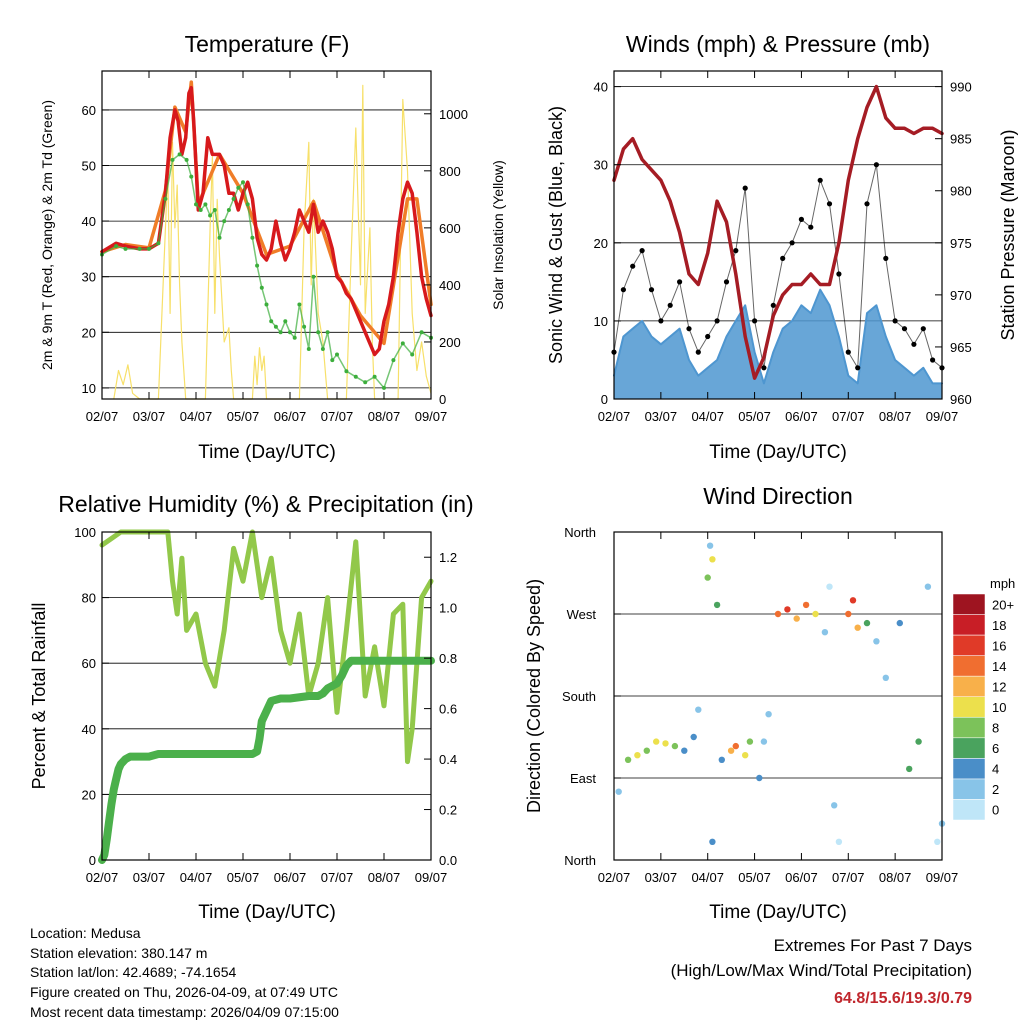 This screenshot has width=1024, height=1024. Describe the element at coordinates (801, 877) in the screenshot. I see `dir-x-tick-label: 06/07` at that location.